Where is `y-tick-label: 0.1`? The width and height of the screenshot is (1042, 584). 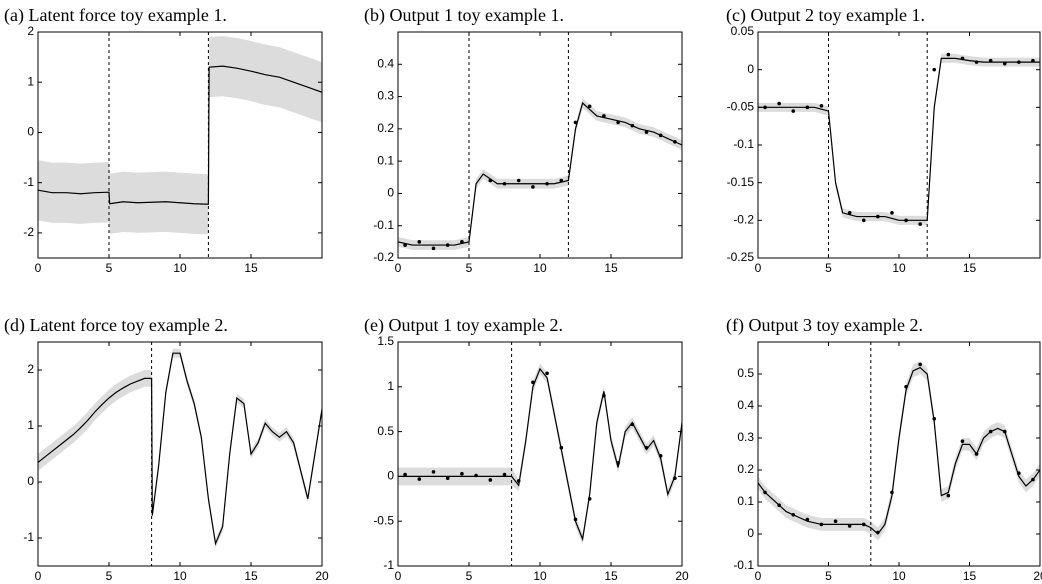 y-tick-label: 0.1 is located at coordinates (385, 160).